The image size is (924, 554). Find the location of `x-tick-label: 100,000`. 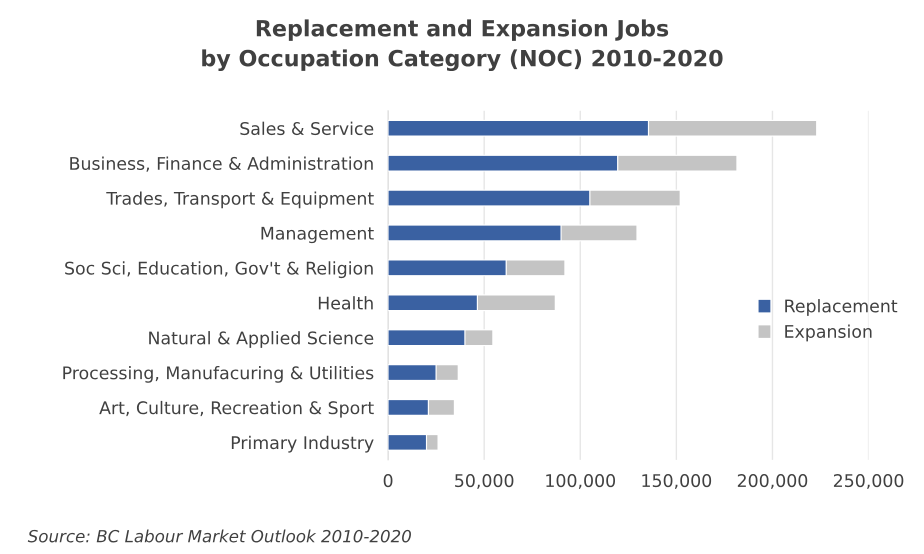

x-tick-label: 100,000 is located at coordinates (581, 481).